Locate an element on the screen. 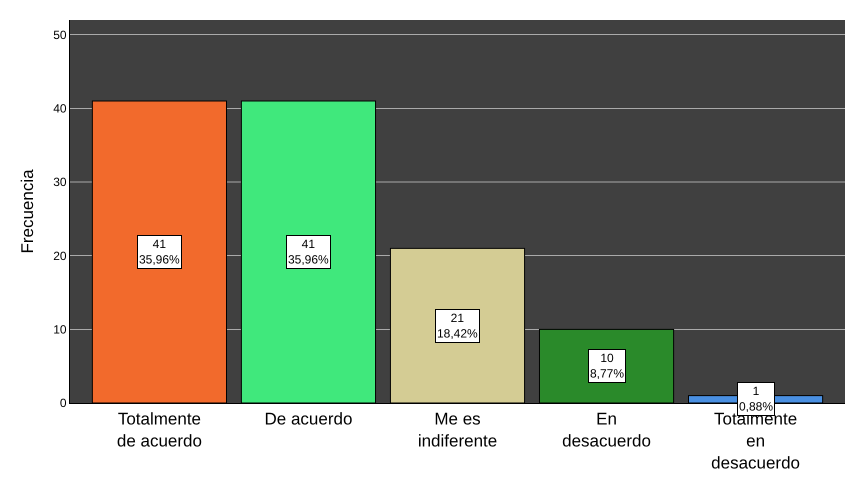 This screenshot has height=485, width=865. x-tick-label: Me es indiferente is located at coordinates (458, 429).